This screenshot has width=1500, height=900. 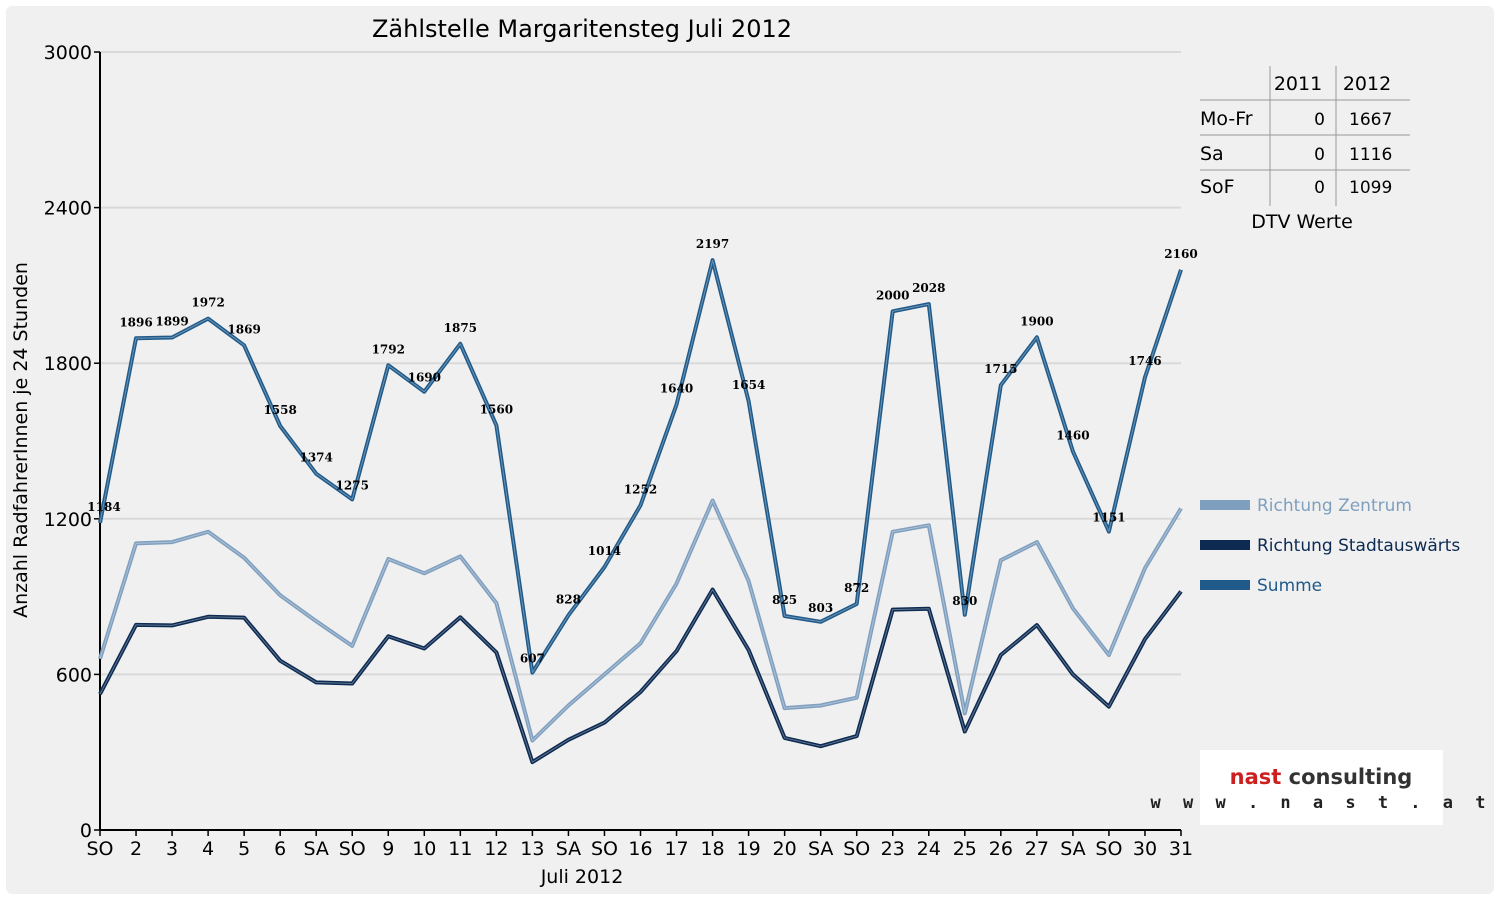 What do you see at coordinates (965, 849) in the screenshot?
I see `x-tick-label: 25` at bounding box center [965, 849].